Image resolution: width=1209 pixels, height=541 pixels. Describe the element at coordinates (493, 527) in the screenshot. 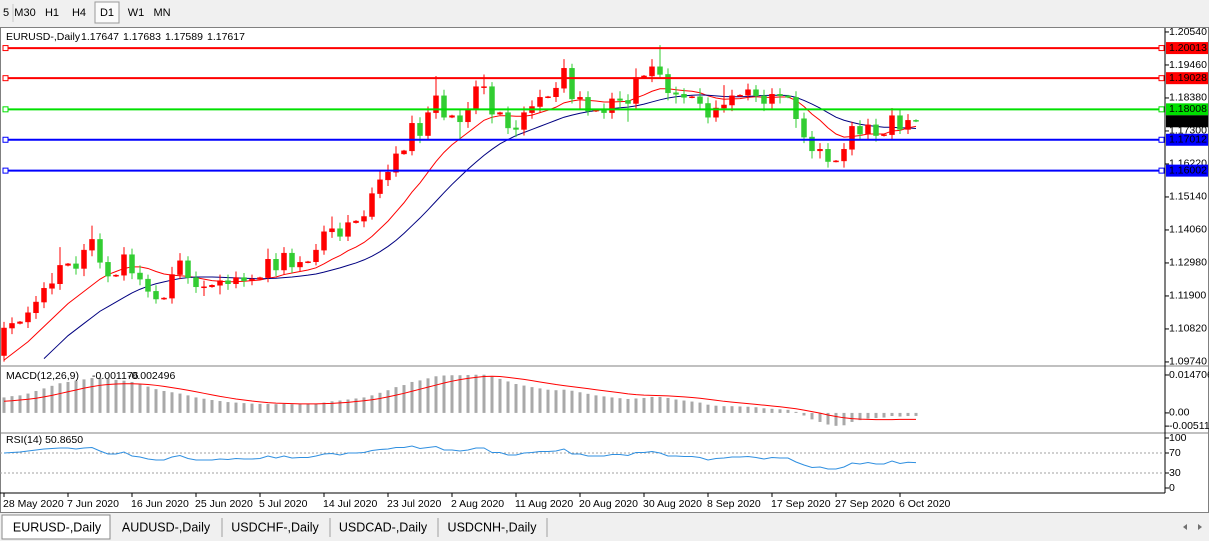

I see `tab-label: USDCNH-,Daily` at that location.